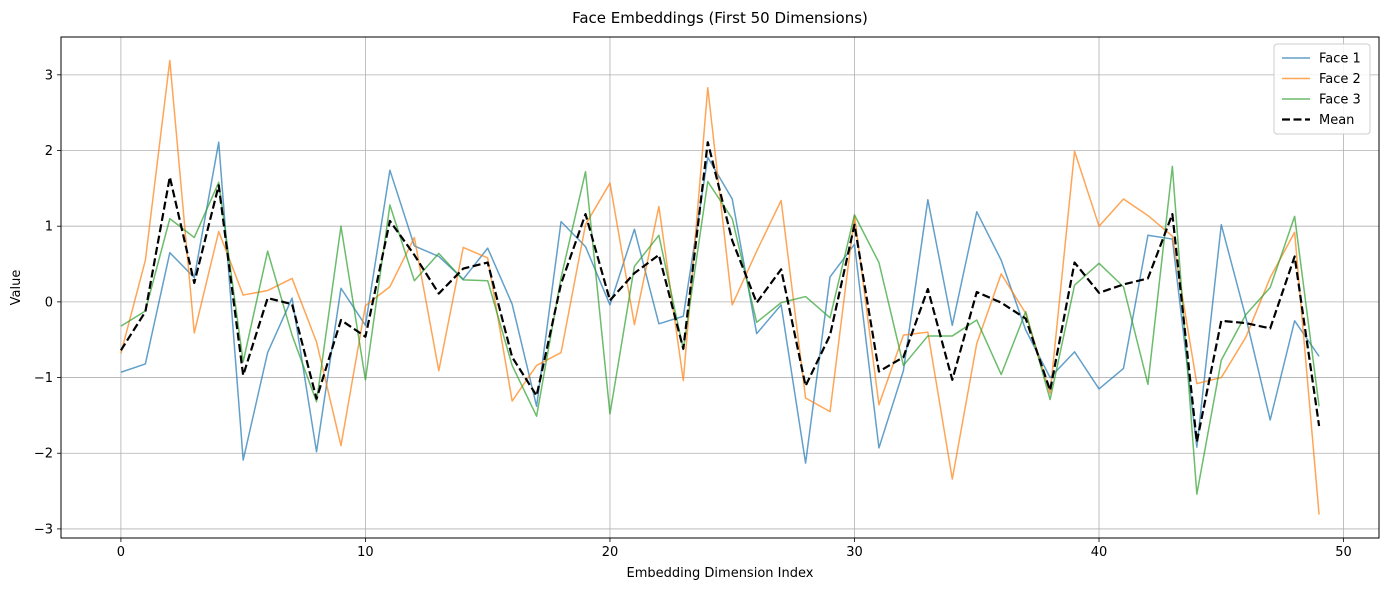  I want to click on x-tick-label: 20, so click(610, 552).